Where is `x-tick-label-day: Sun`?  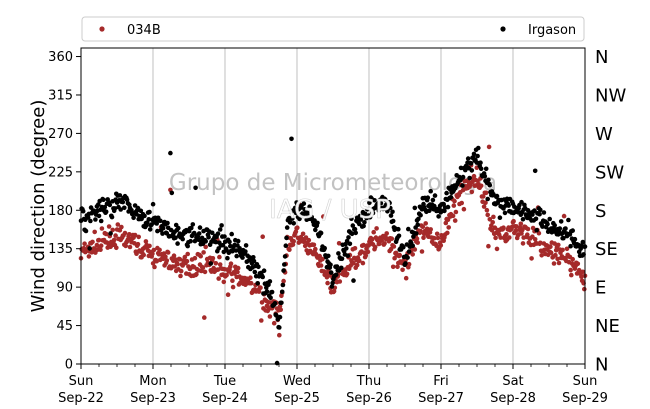
x-tick-label-day: Sun is located at coordinates (585, 381).